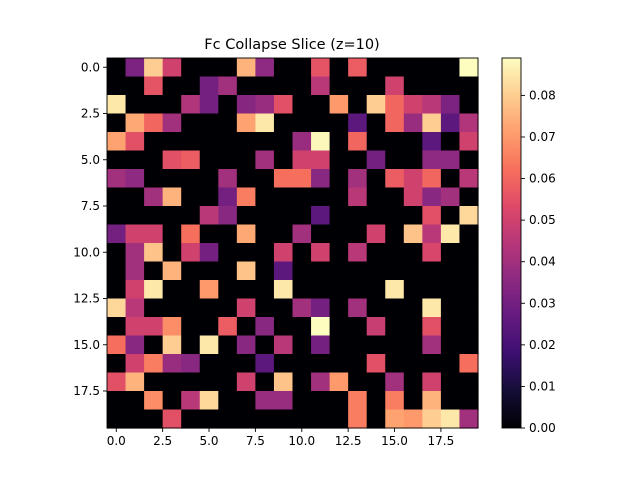 This screenshot has width=640, height=480. I want to click on y-tick-label: 10.0, so click(86, 252).